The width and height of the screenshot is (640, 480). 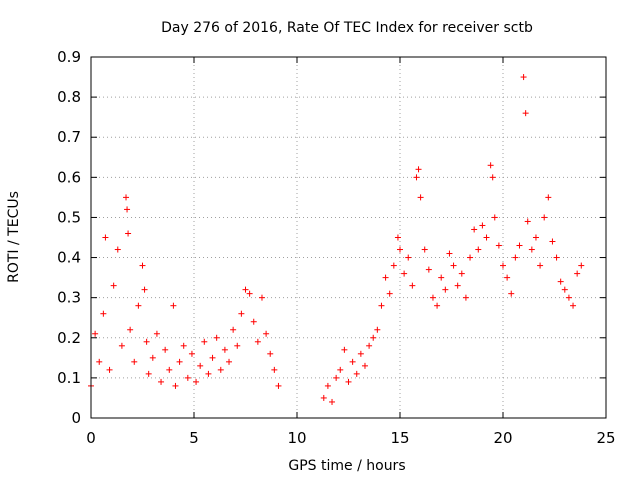 What do you see at coordinates (14, 237) in the screenshot?
I see `y-axis-title: ROTI / TECUs` at bounding box center [14, 237].